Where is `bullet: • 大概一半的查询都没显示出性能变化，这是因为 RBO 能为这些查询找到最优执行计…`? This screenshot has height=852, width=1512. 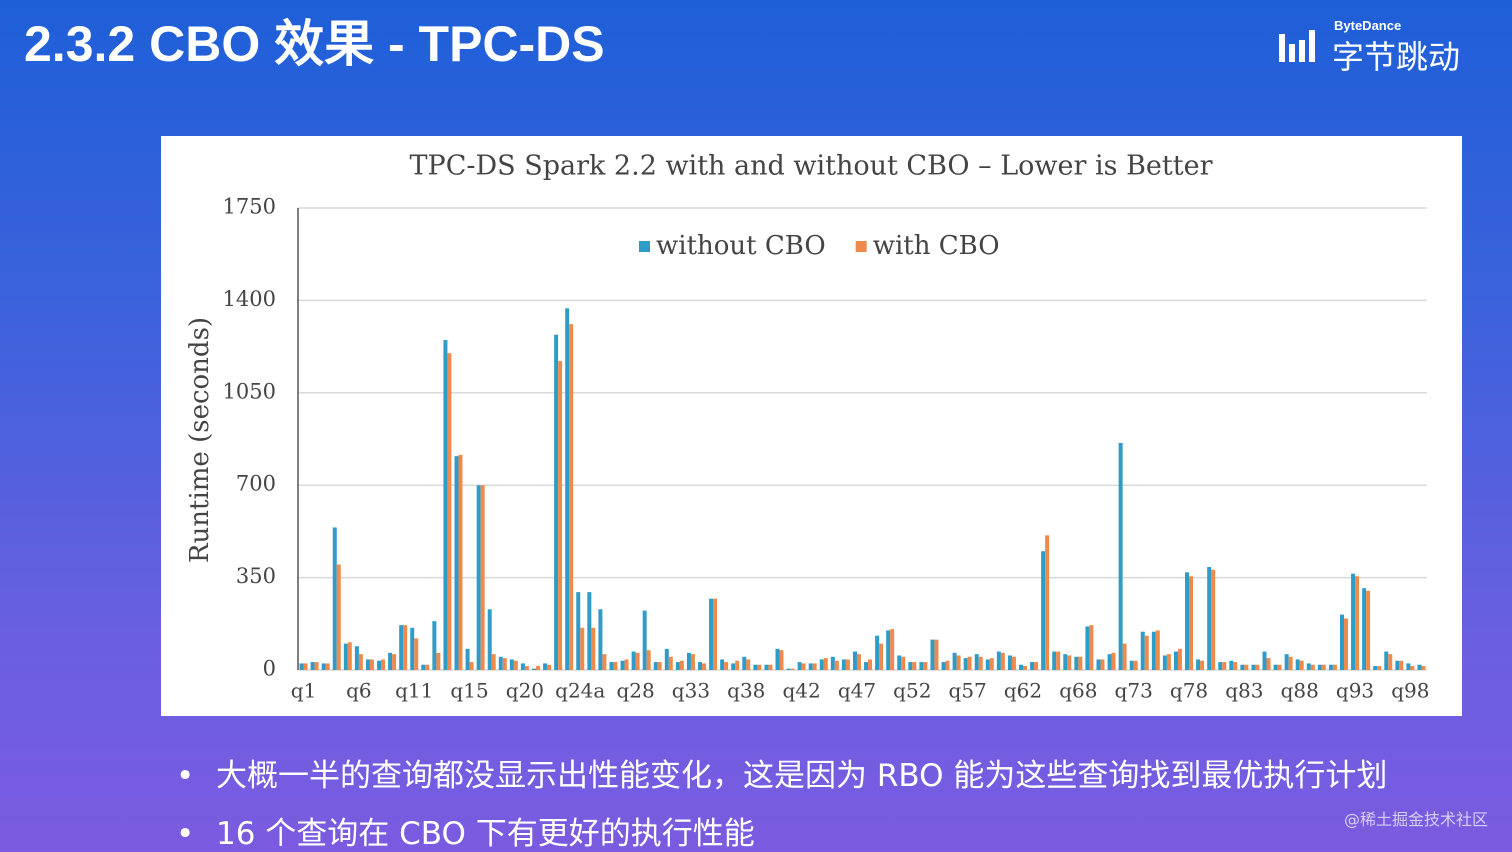 bullet: • 大概一半的查询都没显示出性能变化，这是因为 RBO 能为这些查询找到最优执行计… is located at coordinates (782, 776).